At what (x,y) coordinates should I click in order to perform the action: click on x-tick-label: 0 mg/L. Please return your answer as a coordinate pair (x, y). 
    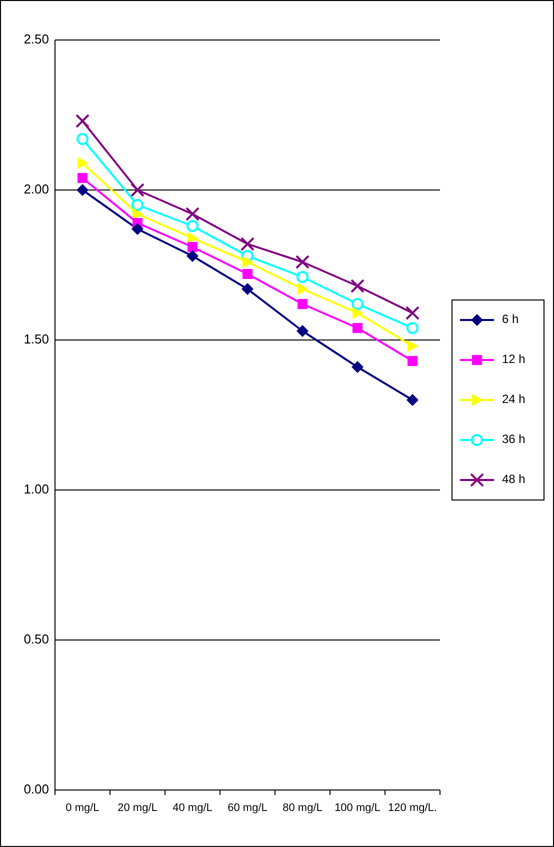
    Looking at the image, I should click on (83, 808).